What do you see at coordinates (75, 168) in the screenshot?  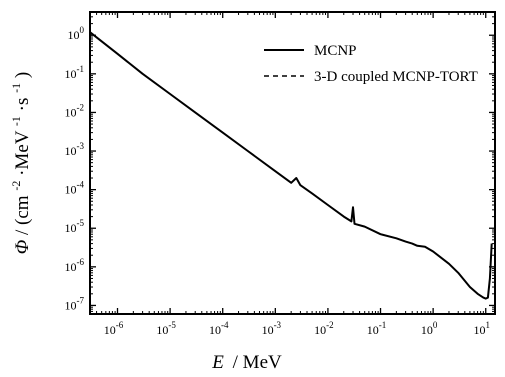 I see `y-tick-labels: 10⁰ 10⁻¹ 10⁻² 10⁻³ 10⁻⁴ 10⁻⁵ 10⁻⁶ 10⁻⁷` at bounding box center [75, 168].